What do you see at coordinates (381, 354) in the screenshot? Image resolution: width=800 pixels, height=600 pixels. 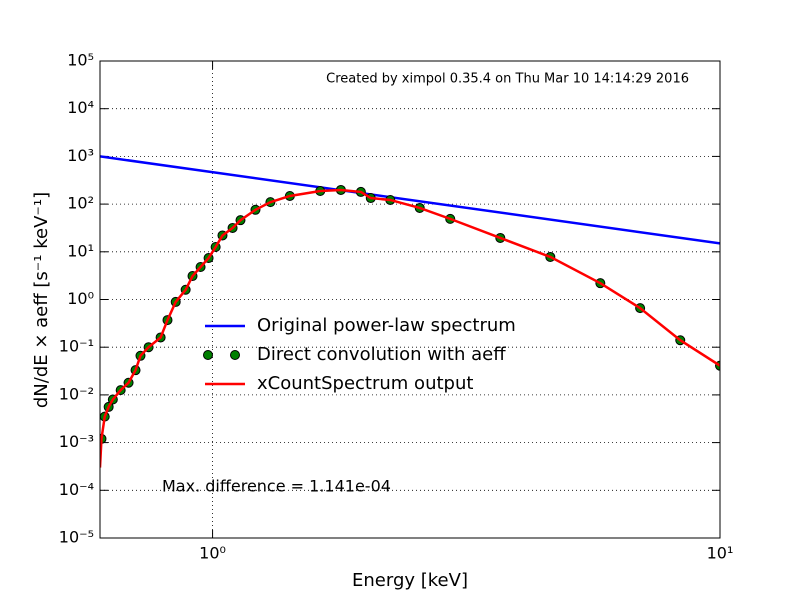 I see `legend-label: Direct convolution with aeff` at bounding box center [381, 354].